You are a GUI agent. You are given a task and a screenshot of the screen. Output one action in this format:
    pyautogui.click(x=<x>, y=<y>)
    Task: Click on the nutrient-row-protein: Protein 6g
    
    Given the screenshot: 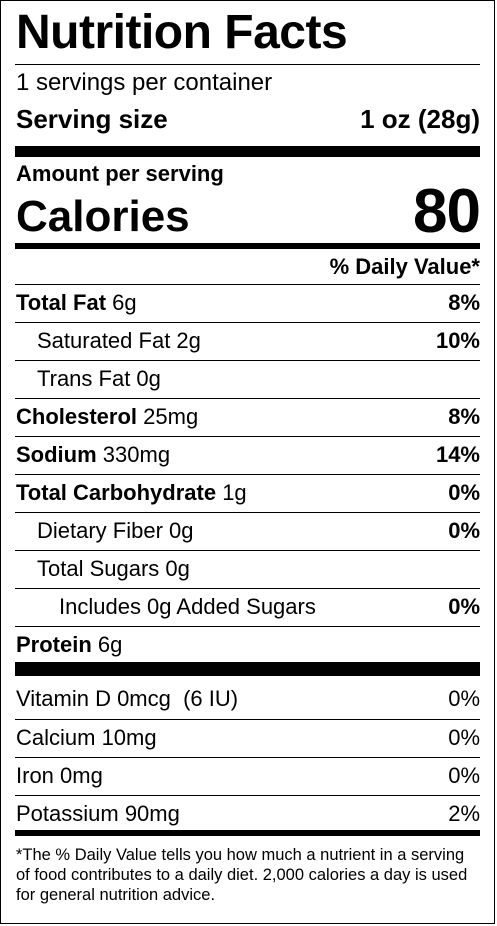 What is the action you would take?
    pyautogui.click(x=247, y=645)
    